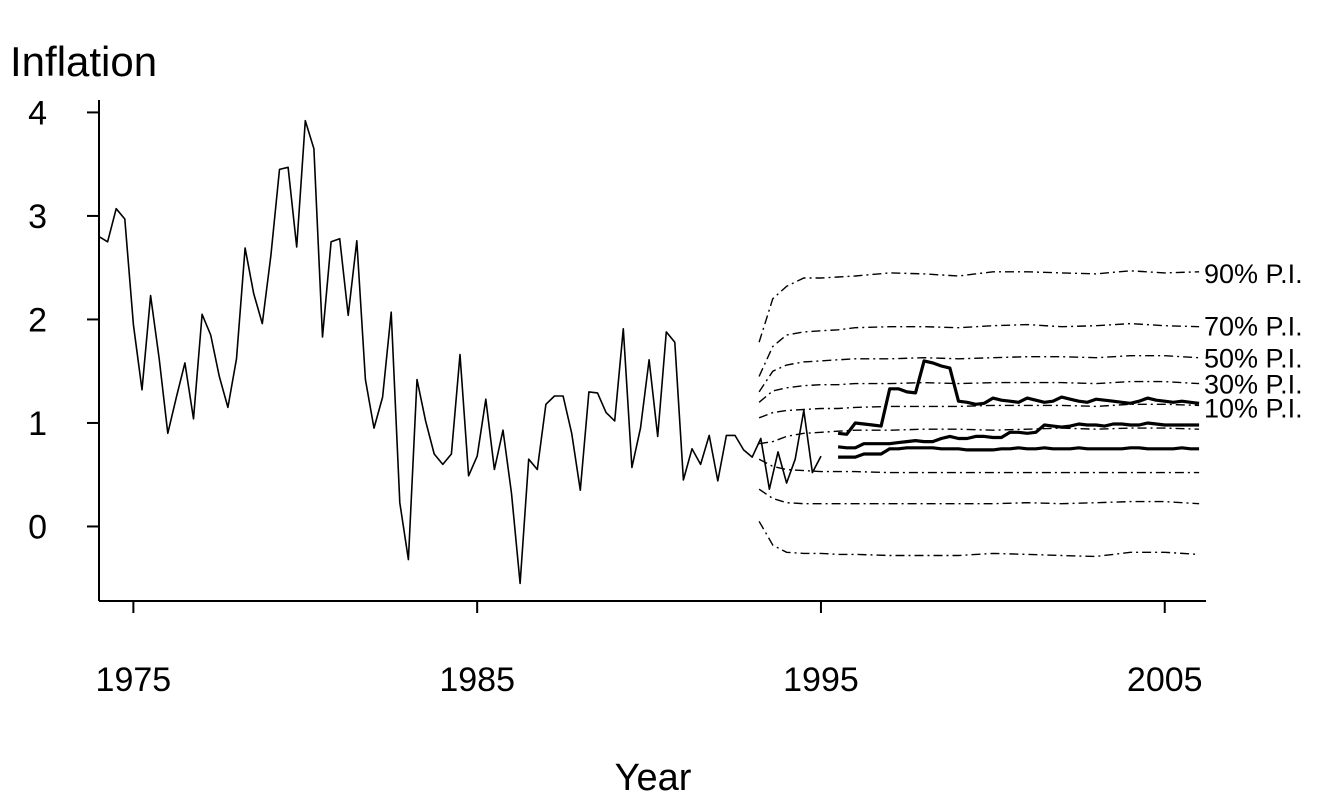 The width and height of the screenshot is (1344, 806). What do you see at coordinates (63, 320) in the screenshot?
I see `y-ticks: 0 1 2 3 4` at bounding box center [63, 320].